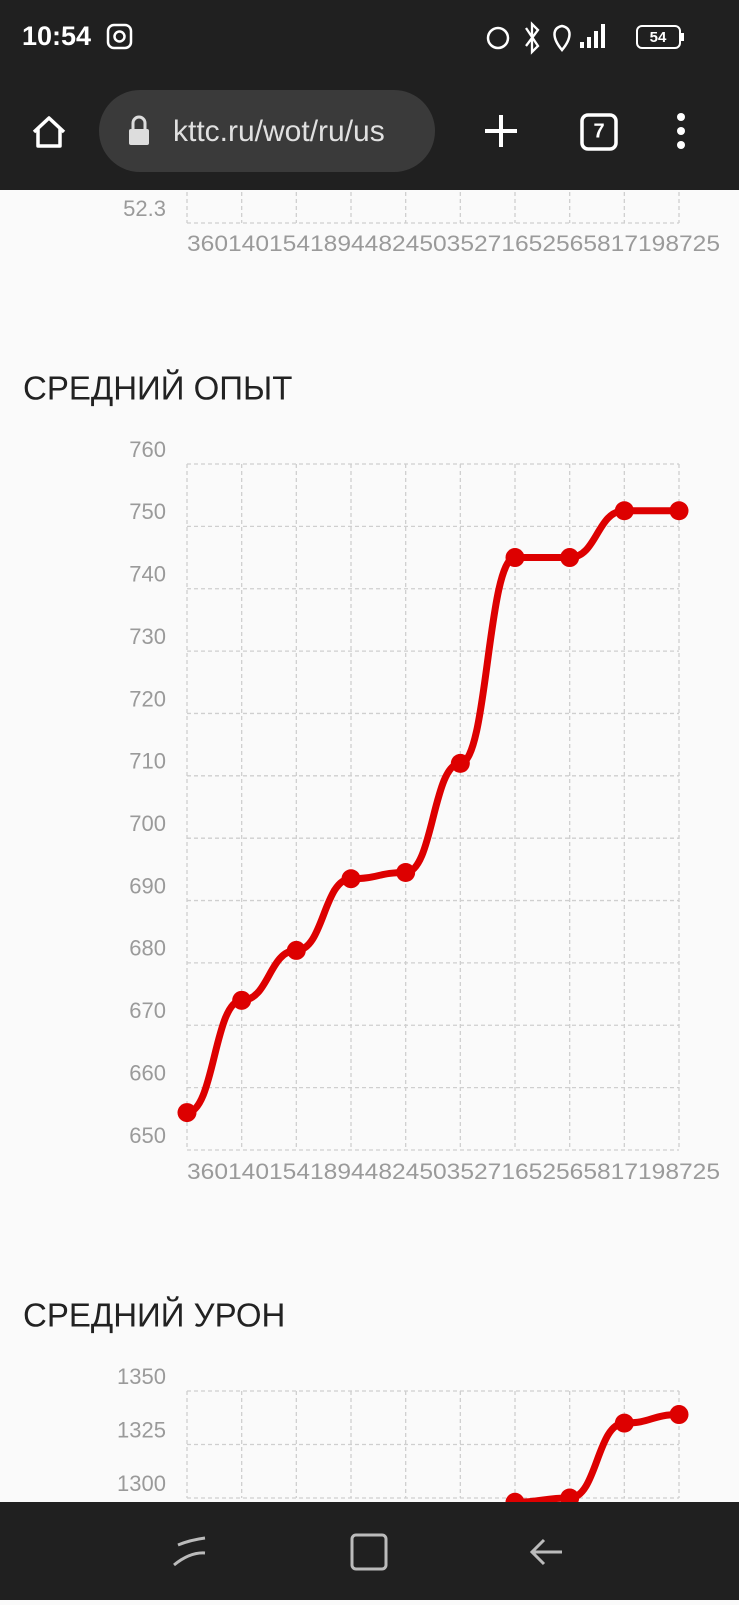 The image size is (739, 1605). What do you see at coordinates (144, 208) in the screenshot?
I see `y-tick-label: 52.3` at bounding box center [144, 208].